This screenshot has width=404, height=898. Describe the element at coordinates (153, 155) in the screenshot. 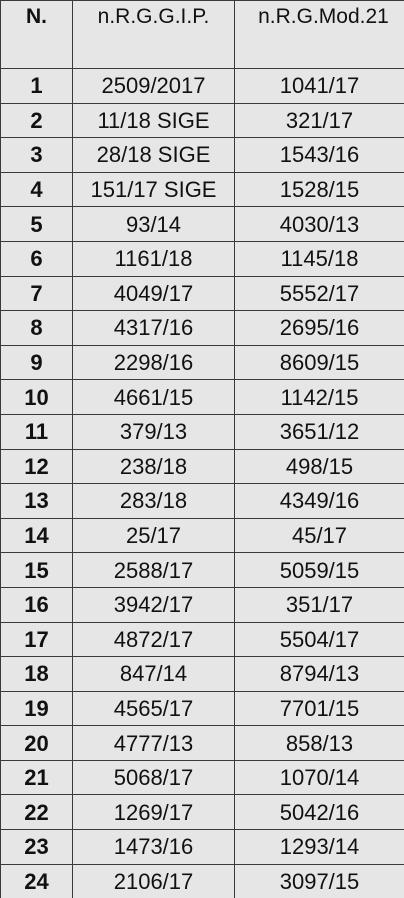

I see `row-rggip: 28/18 SIGE` at that location.